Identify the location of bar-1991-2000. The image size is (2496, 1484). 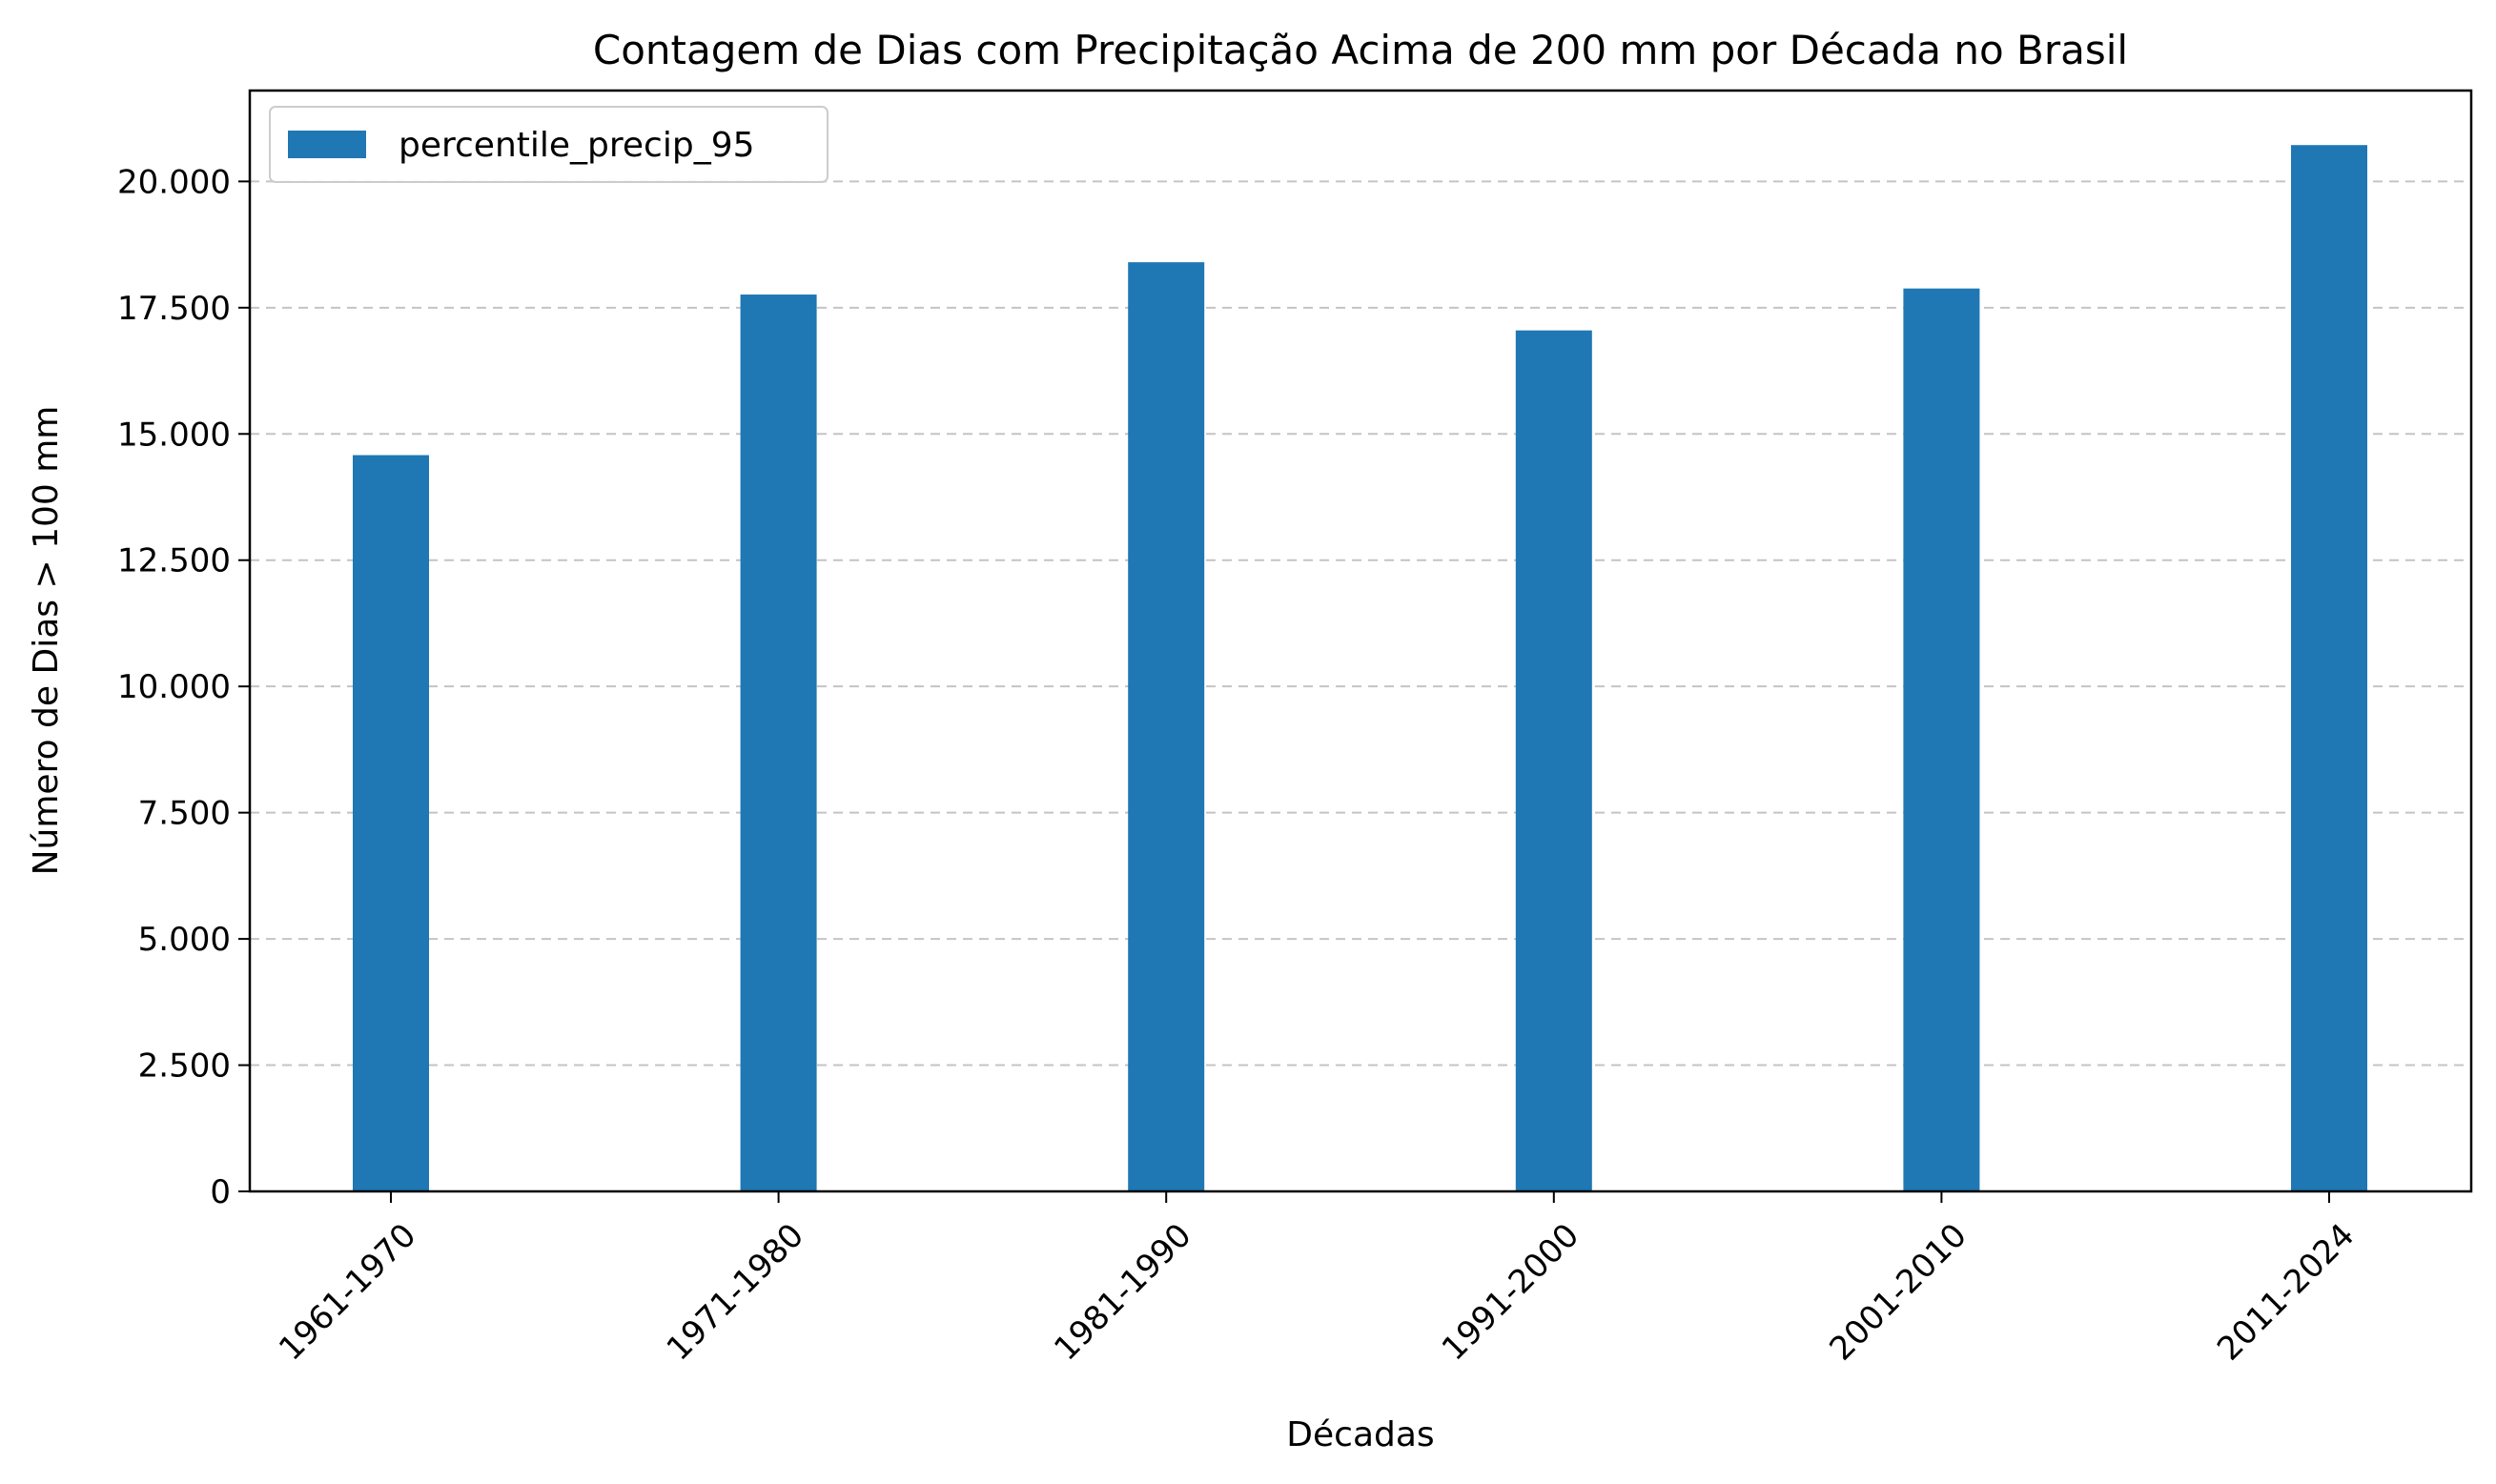
(1553, 760).